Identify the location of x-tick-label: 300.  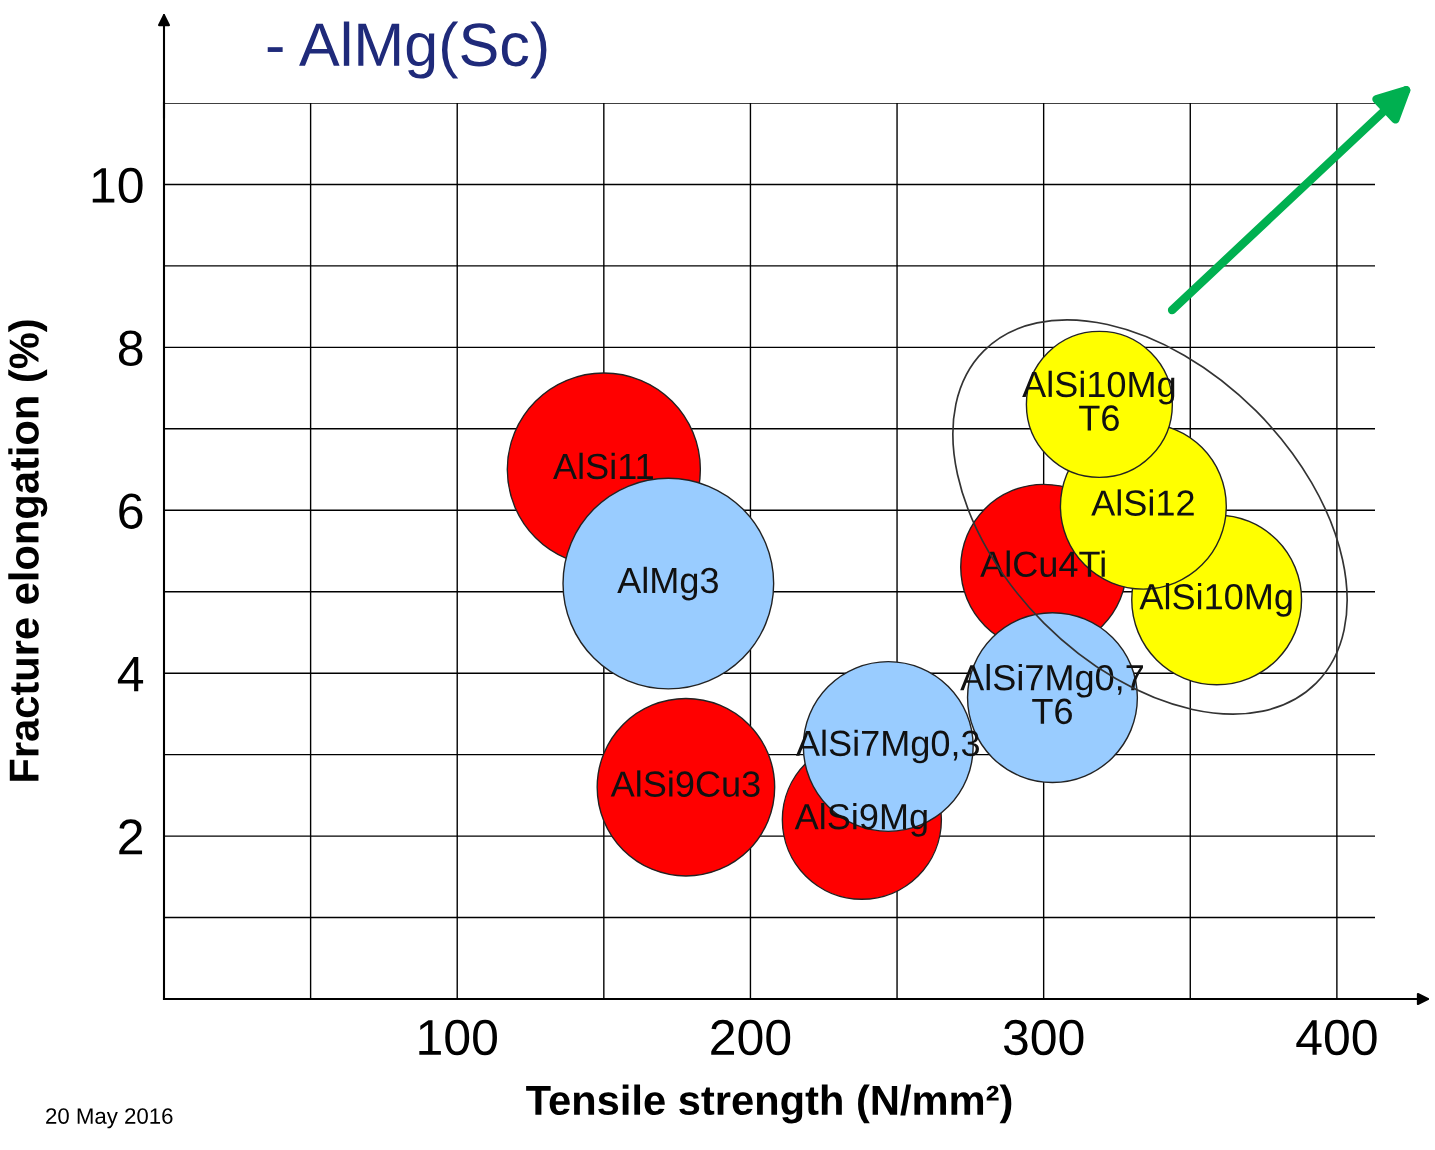
(1043, 1037).